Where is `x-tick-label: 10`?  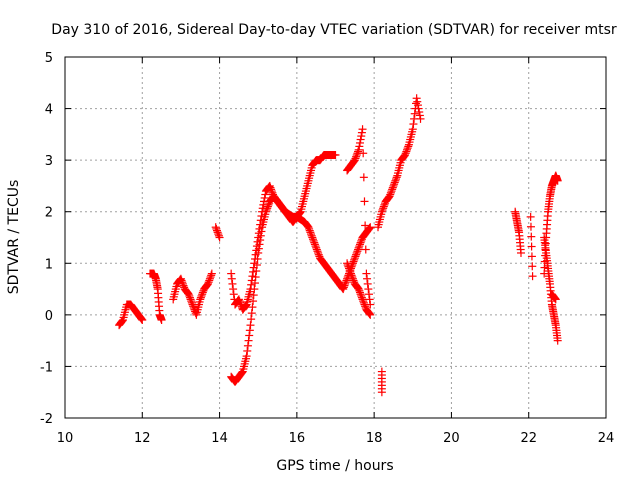
x-tick-label: 10 is located at coordinates (65, 438).